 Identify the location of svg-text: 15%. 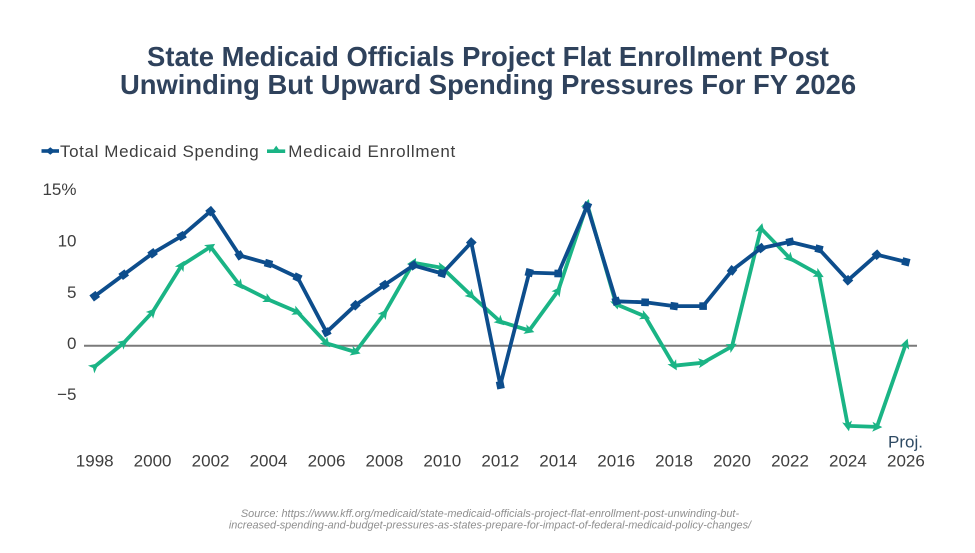
(59, 189).